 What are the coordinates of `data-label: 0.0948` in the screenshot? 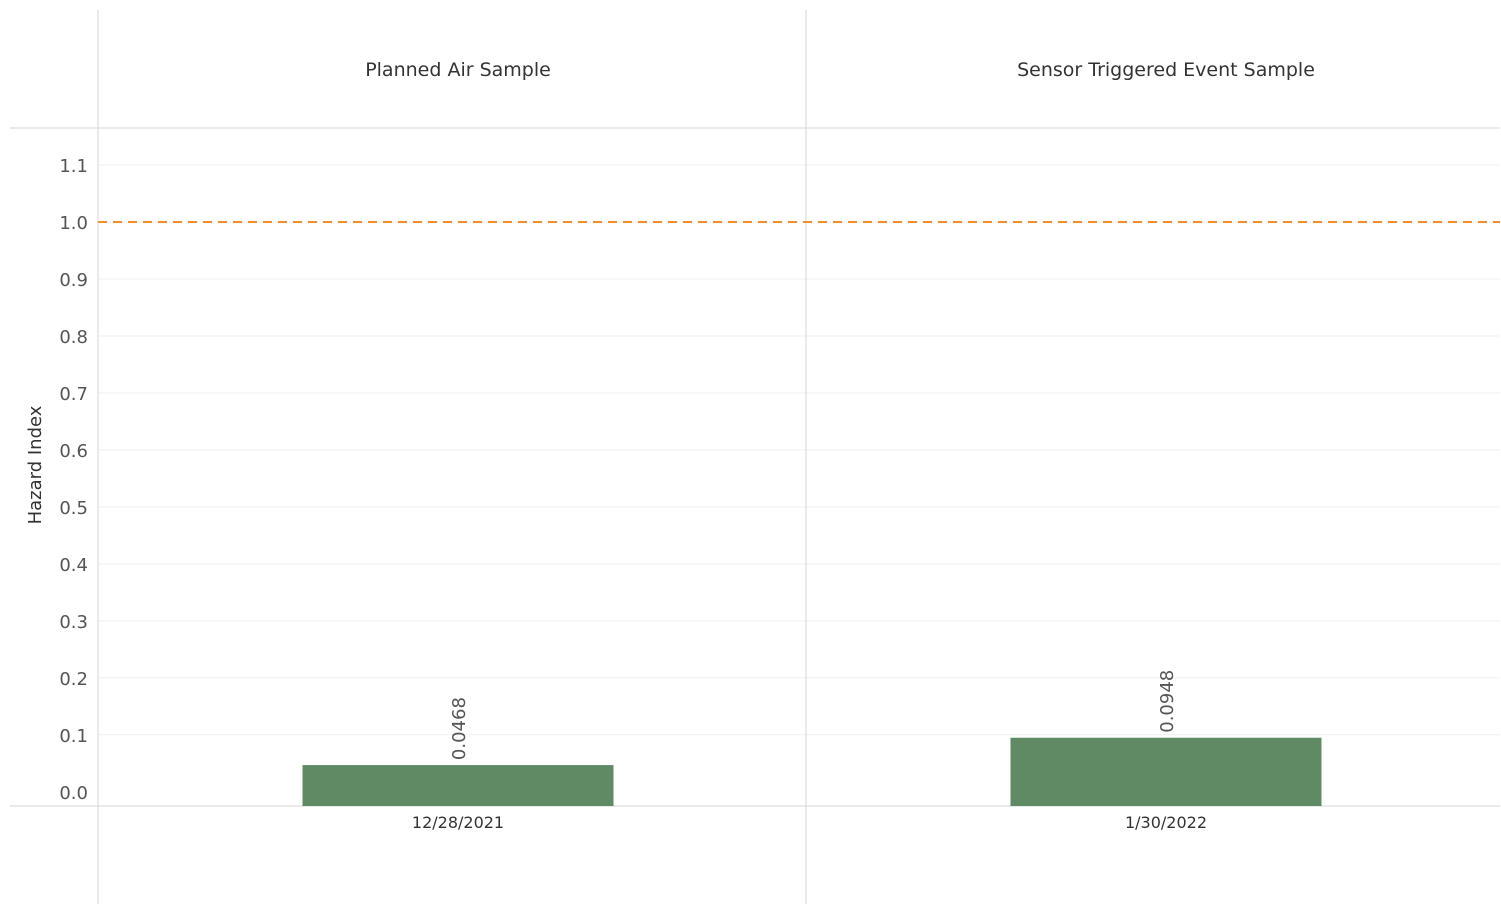 It's located at (1167, 701).